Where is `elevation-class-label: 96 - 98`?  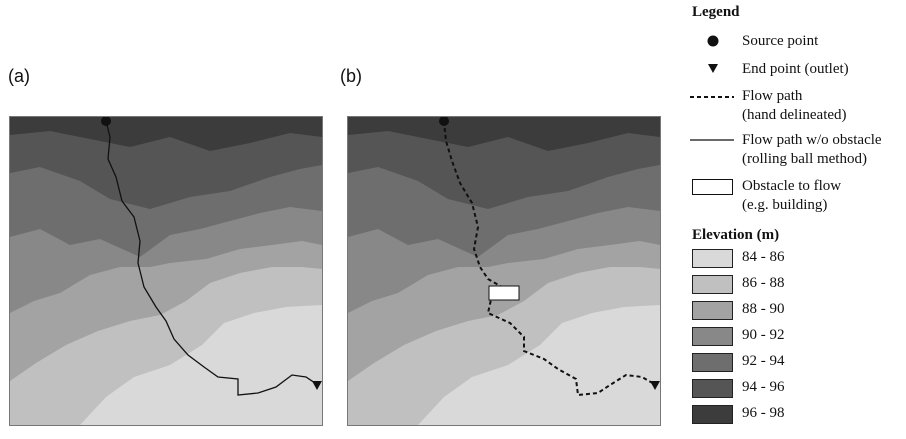 elevation-class-label: 96 - 98 is located at coordinates (763, 413).